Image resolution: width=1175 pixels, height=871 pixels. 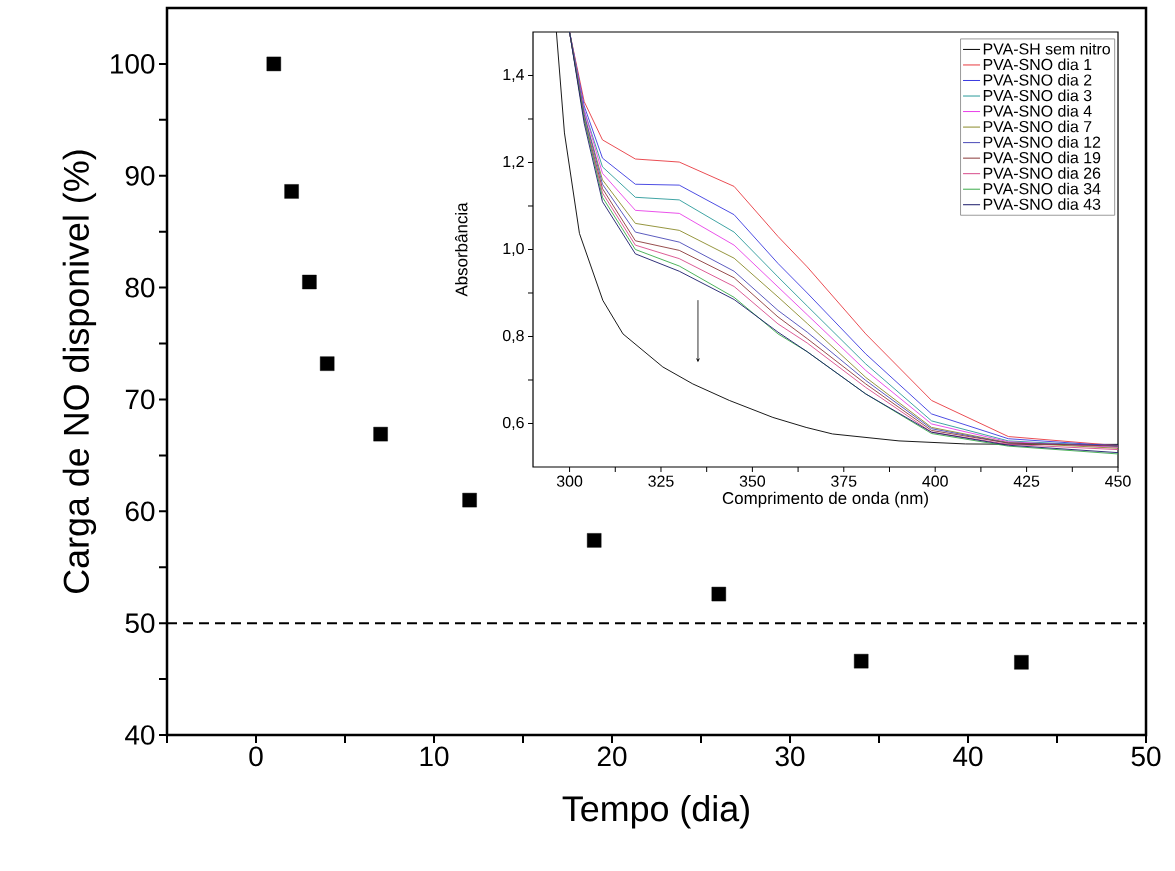 I want to click on x-axis-title: Tempo (dia), so click(x=655, y=812).